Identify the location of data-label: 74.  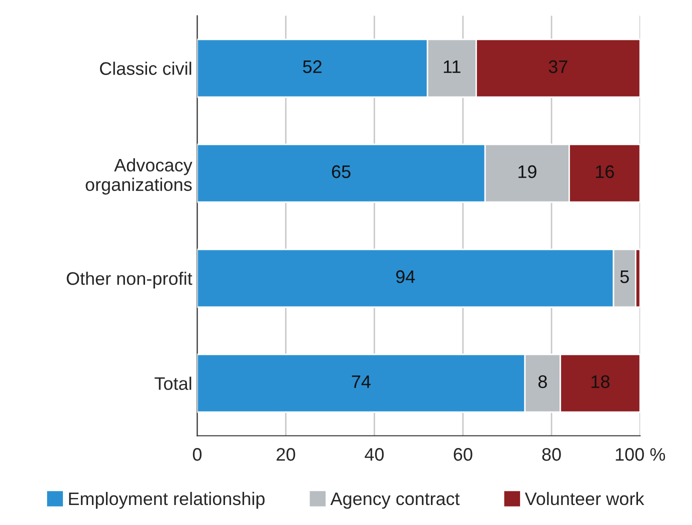
(361, 381).